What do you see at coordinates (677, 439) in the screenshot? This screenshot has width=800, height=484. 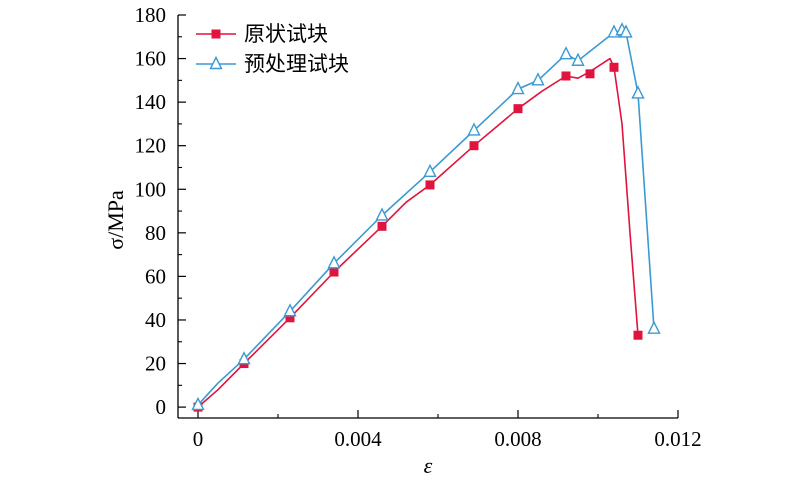 I see `x-tick-label: 0.012` at bounding box center [677, 439].